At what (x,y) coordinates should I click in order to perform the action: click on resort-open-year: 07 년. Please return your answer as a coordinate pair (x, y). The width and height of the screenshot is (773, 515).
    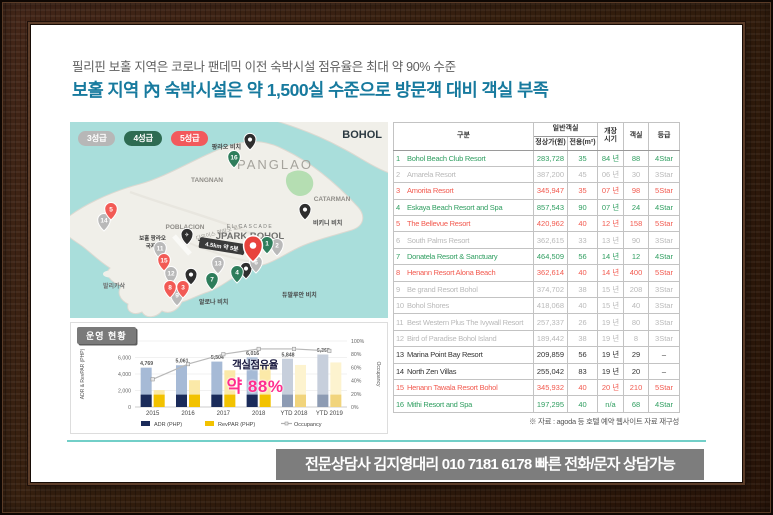
    Looking at the image, I should click on (611, 191).